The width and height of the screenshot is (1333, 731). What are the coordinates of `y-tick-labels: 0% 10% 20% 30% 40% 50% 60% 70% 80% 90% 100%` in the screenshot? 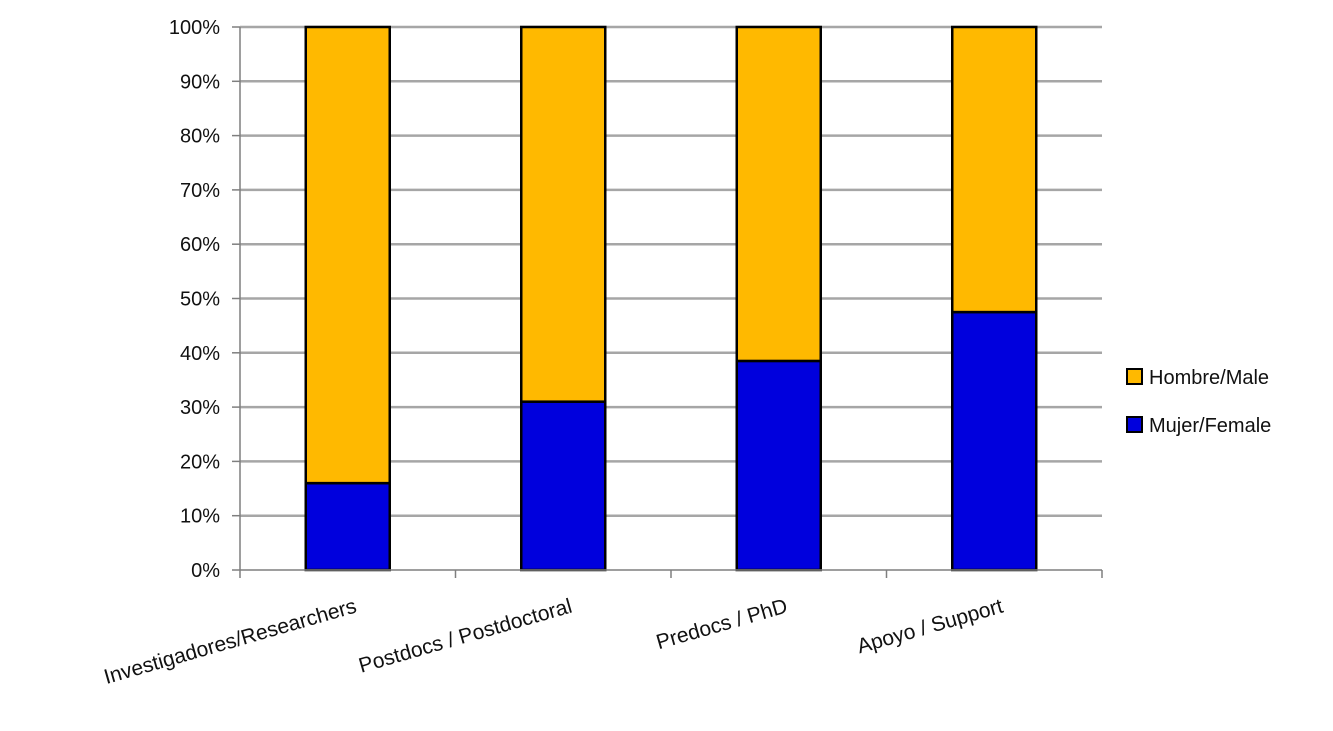 It's located at (194, 299).